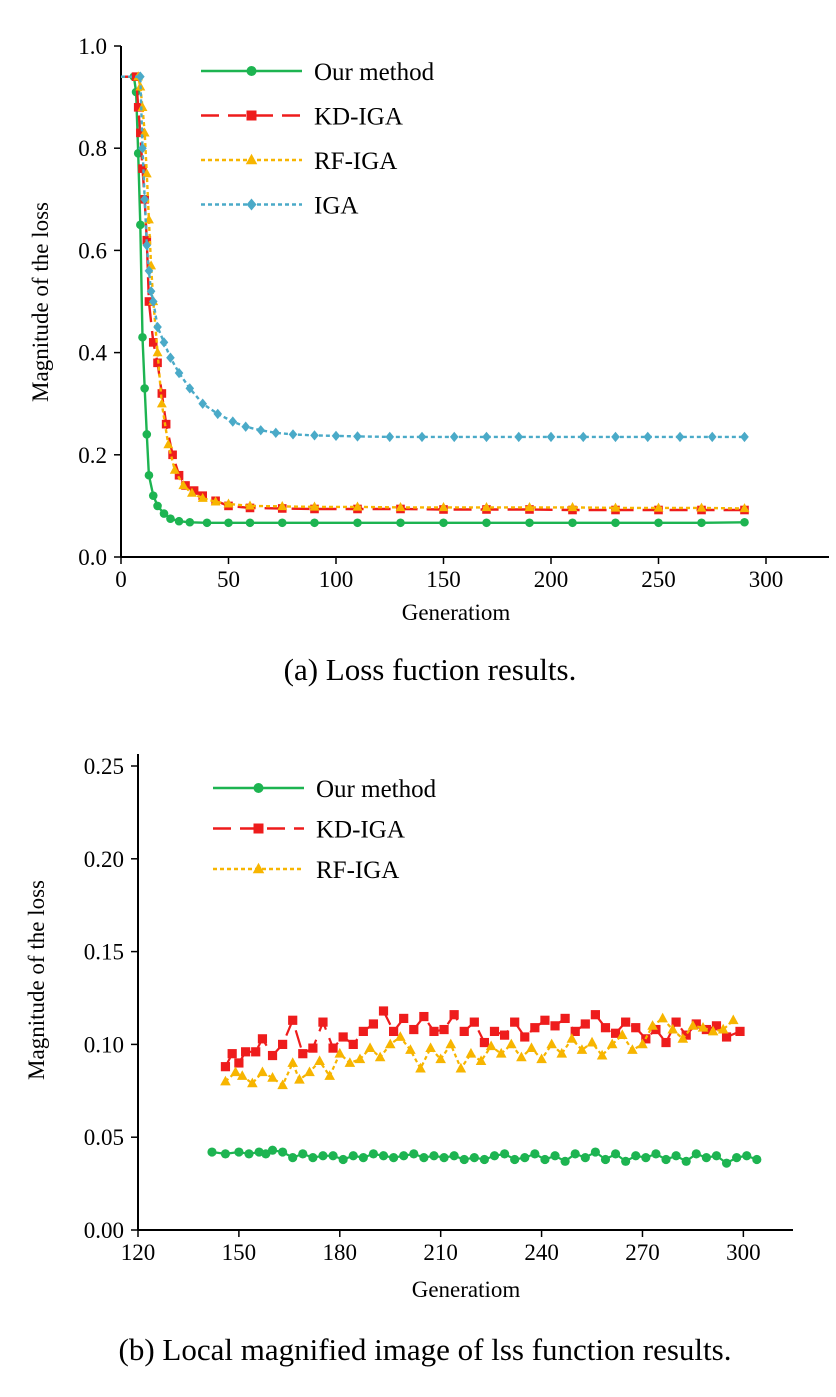 Image resolution: width=836 pixels, height=1397 pixels. What do you see at coordinates (121, 579) in the screenshot?
I see `x-tick-label: 0` at bounding box center [121, 579].